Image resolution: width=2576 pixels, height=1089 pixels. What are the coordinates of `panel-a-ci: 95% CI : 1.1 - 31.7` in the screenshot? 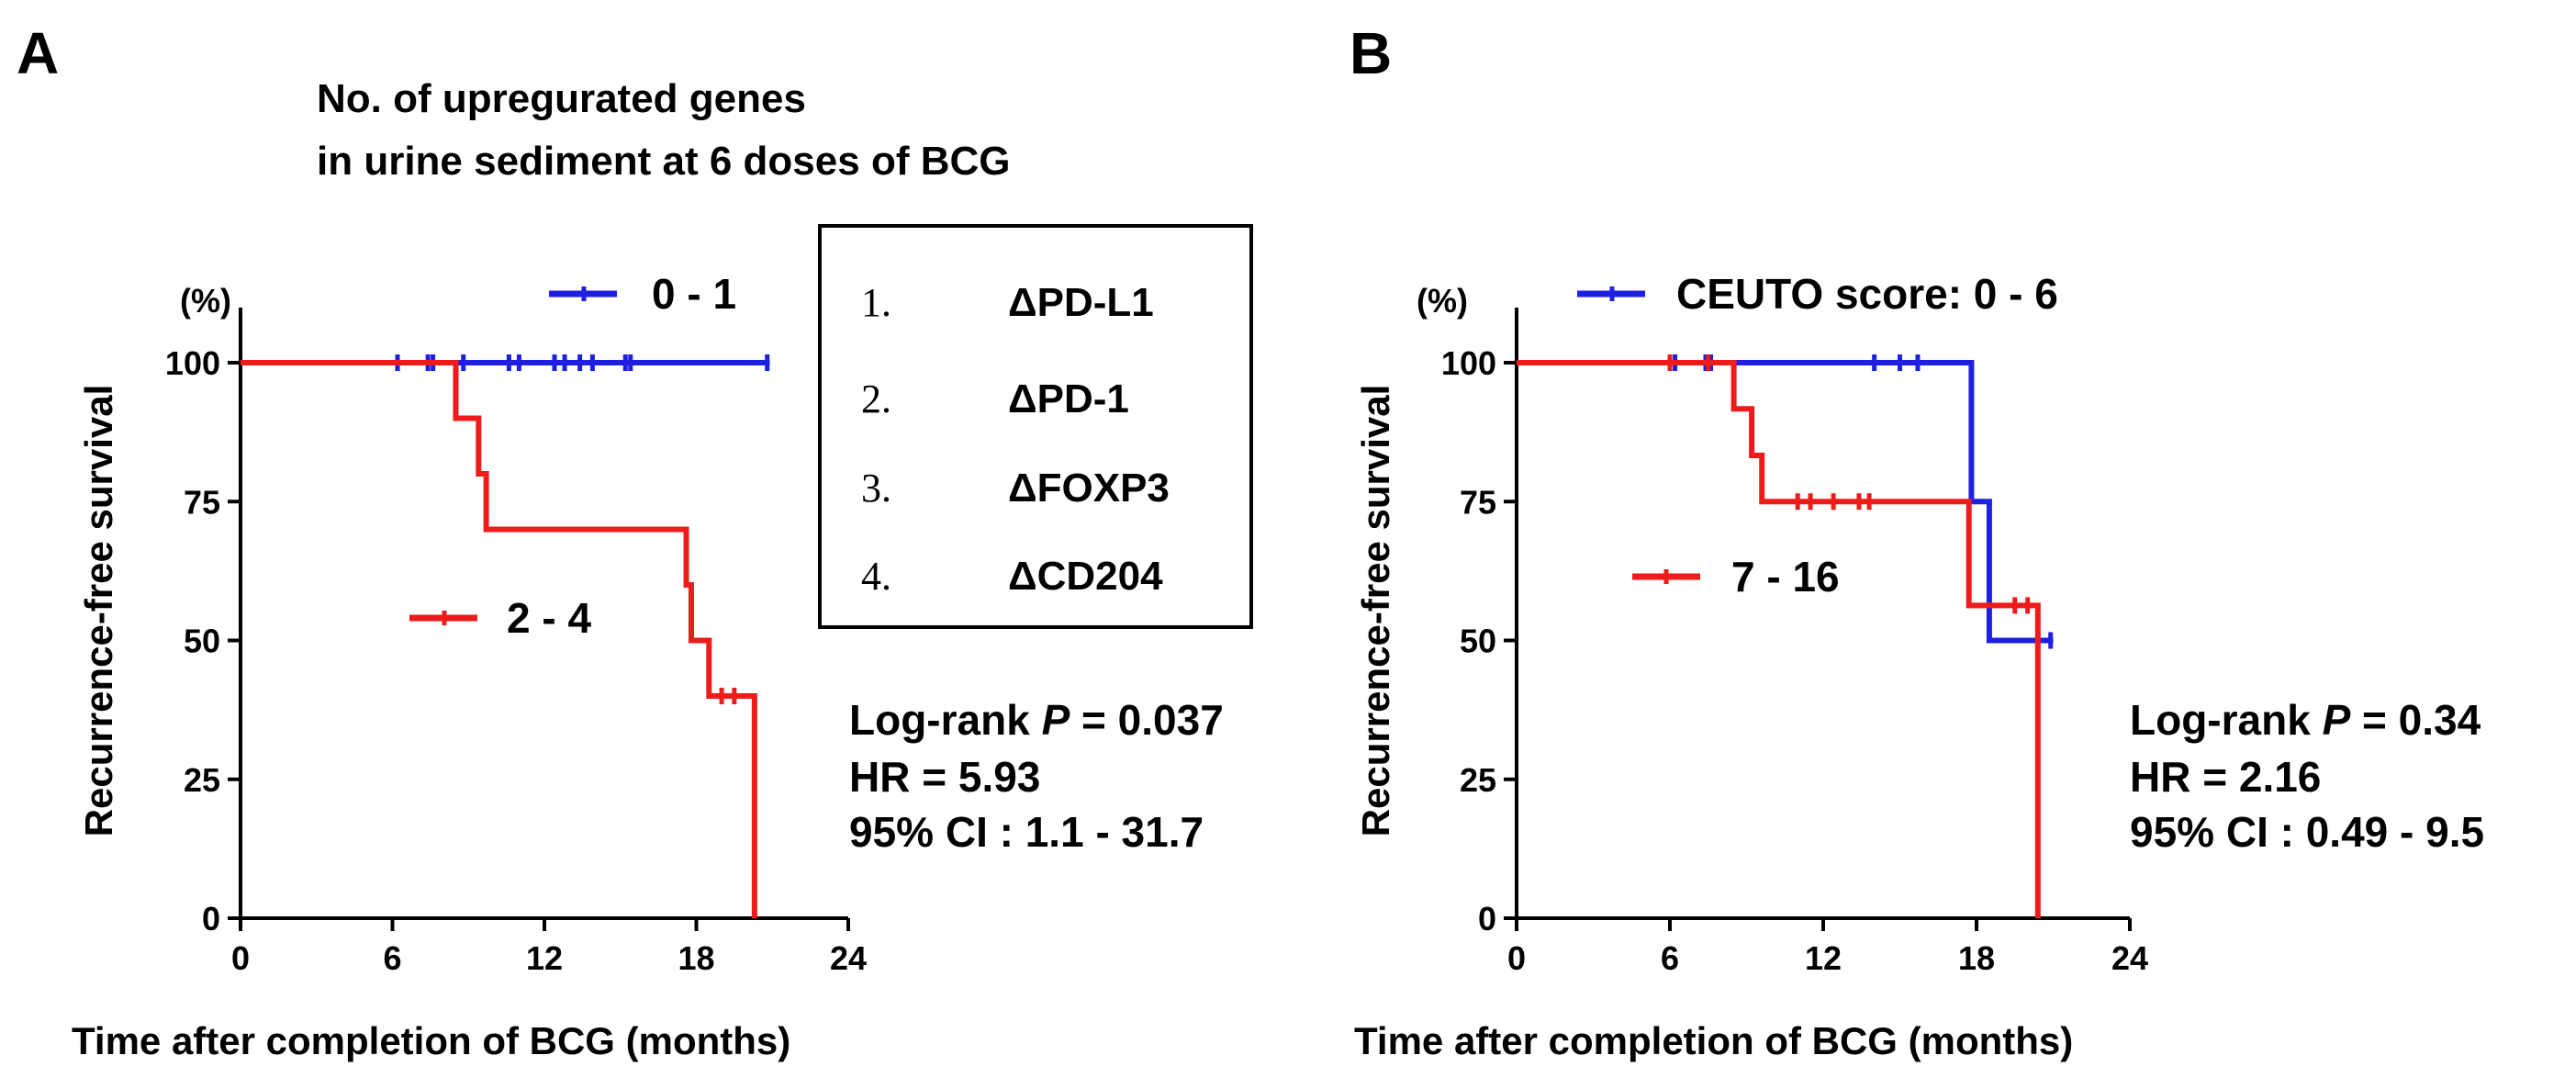 It's located at (1026, 832).